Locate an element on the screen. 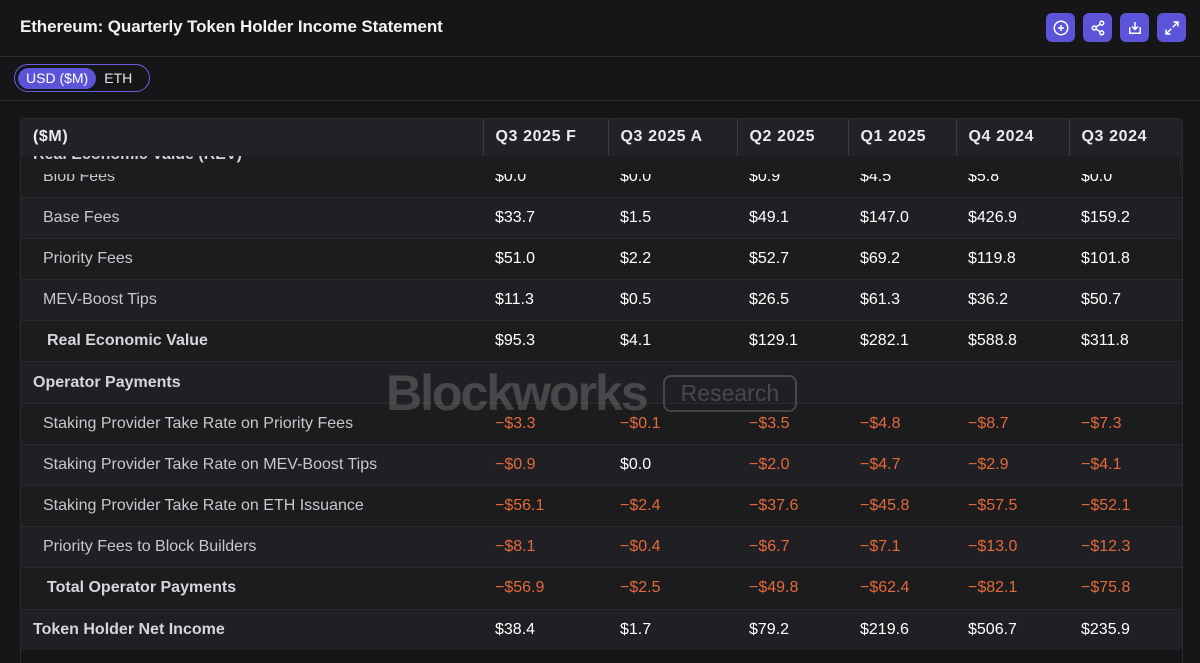 This screenshot has width=1200, height=663. value-cell: $2.2 is located at coordinates (672, 258).